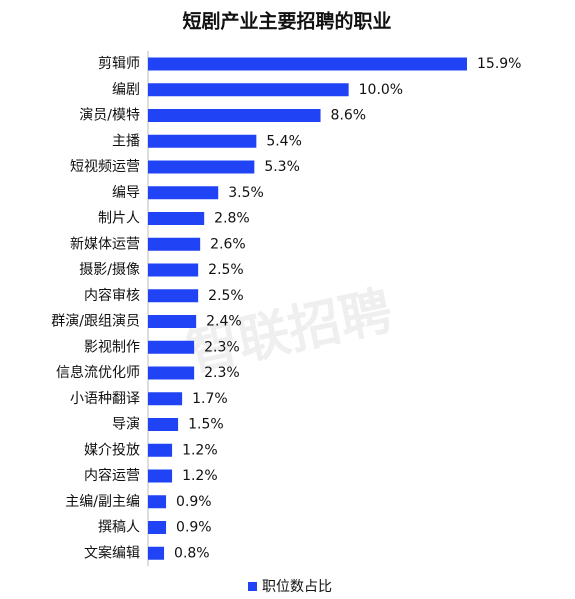 The image size is (575, 599). I want to click on y-tick-label: 小语种翻译, so click(105, 399).